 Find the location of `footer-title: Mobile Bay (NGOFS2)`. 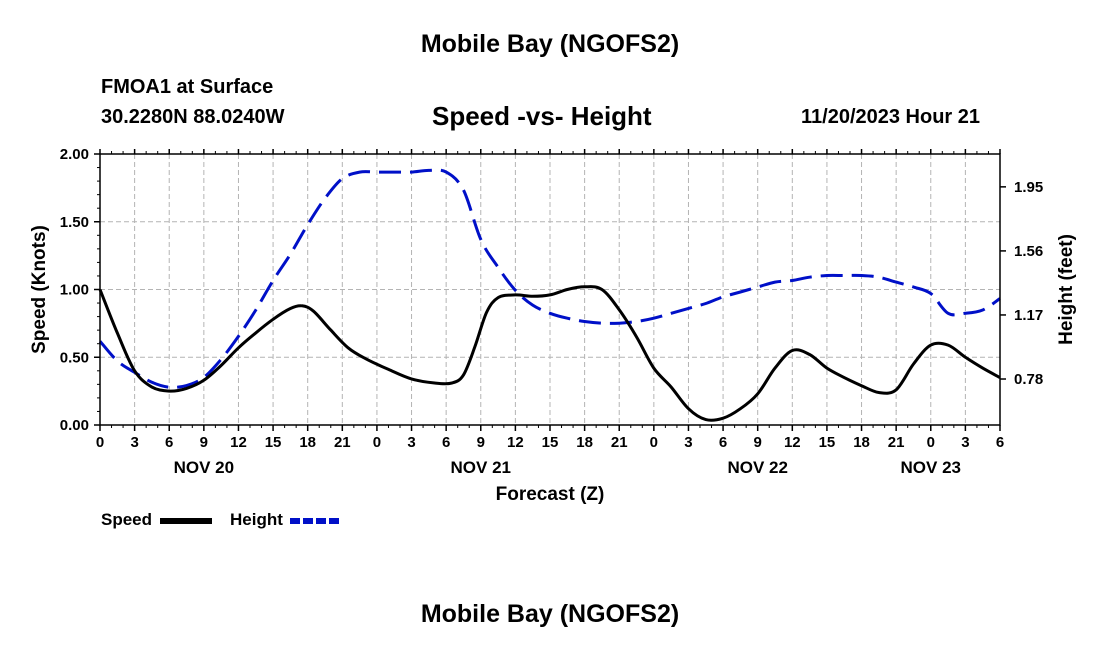

footer-title: Mobile Bay (NGOFS2) is located at coordinates (550, 614).